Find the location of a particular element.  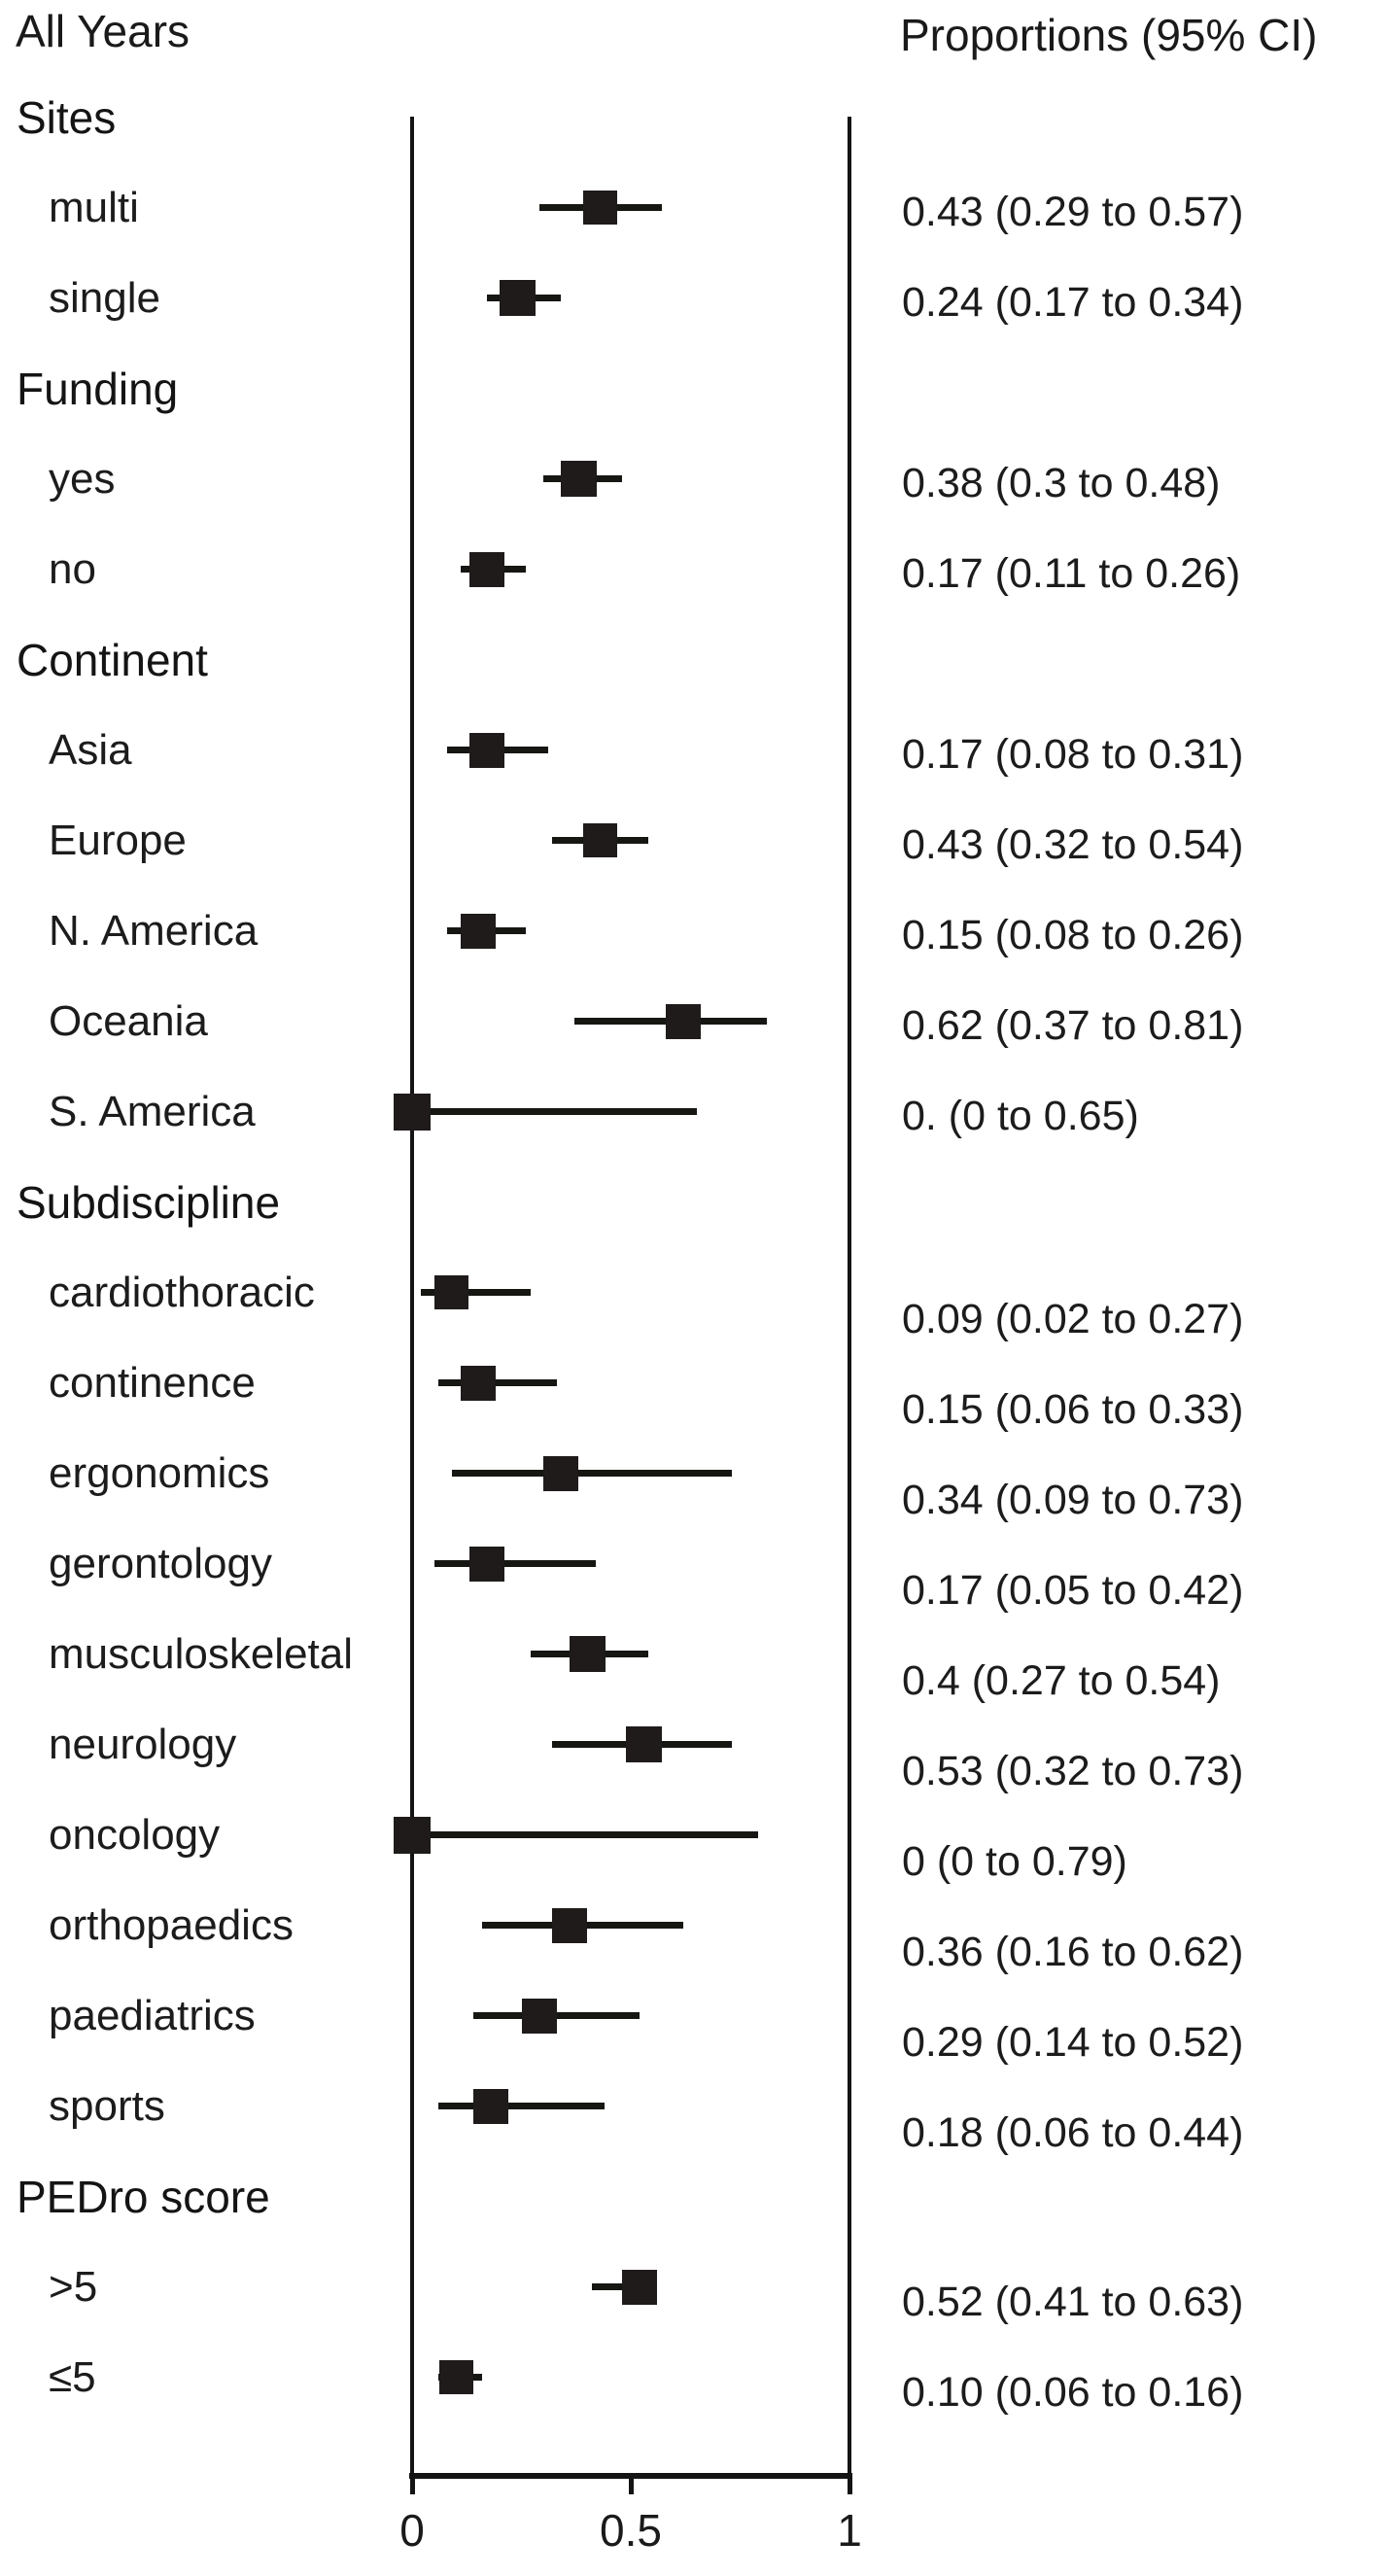

forest-row: ergonomics 0.34 (0.09 to 0.73) is located at coordinates (692, 1476).